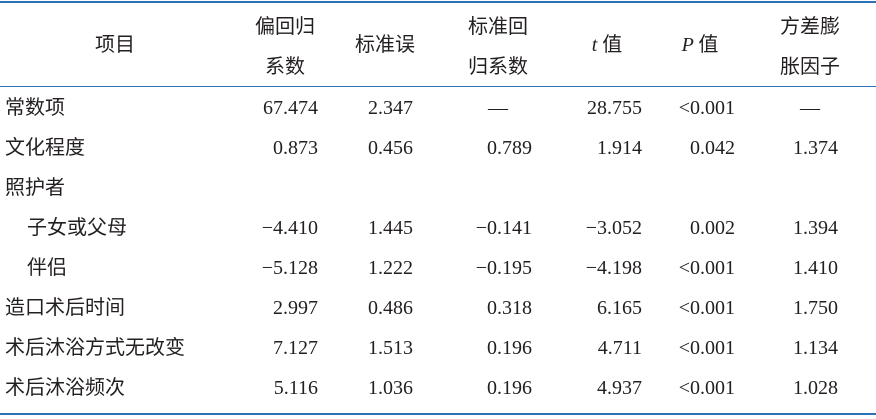  What do you see at coordinates (390, 228) in the screenshot?
I see `data-cell: 1.445` at bounding box center [390, 228].